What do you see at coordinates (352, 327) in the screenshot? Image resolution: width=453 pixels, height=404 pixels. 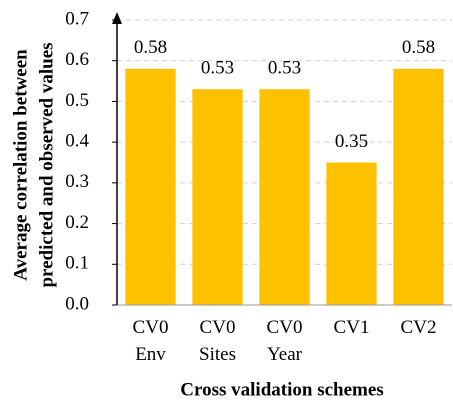 I see `x-tick-label: CV1` at bounding box center [352, 327].